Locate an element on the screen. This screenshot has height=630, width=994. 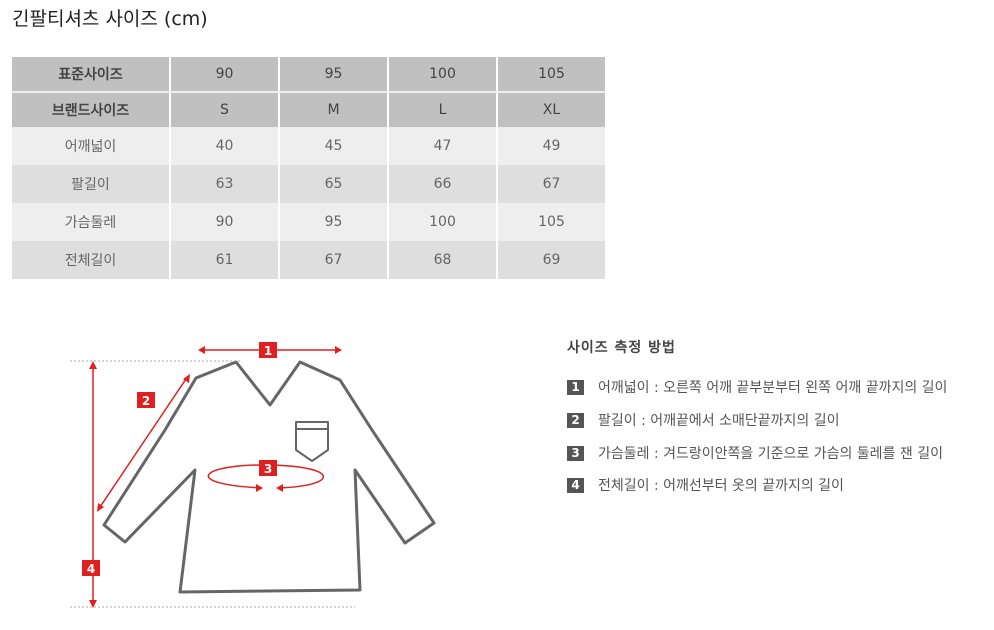
guide-lines is located at coordinates (212, 484).